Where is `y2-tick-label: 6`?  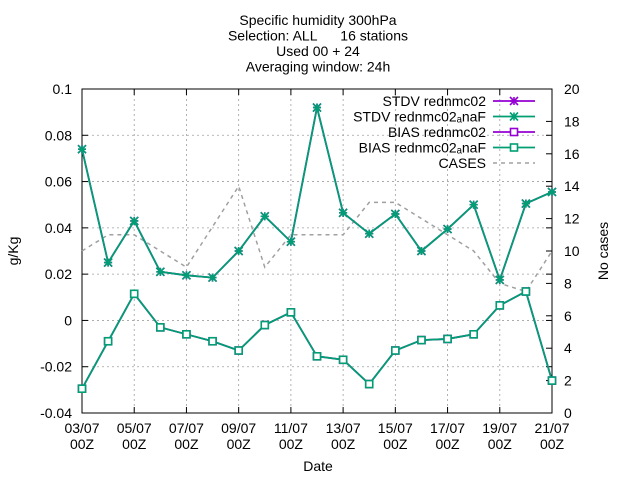
y2-tick-label: 6 is located at coordinates (568, 316).